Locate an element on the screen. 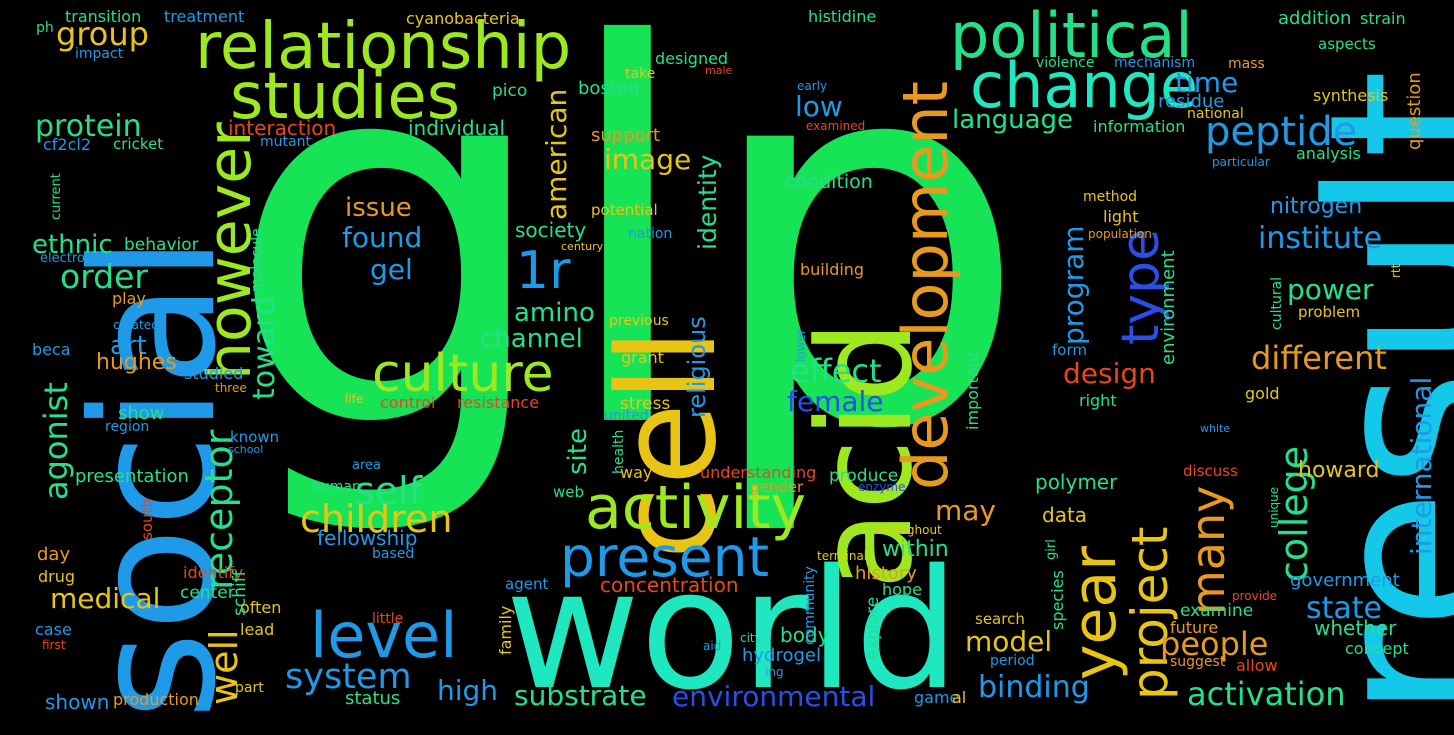  word-162: shown is located at coordinates (77, 702).